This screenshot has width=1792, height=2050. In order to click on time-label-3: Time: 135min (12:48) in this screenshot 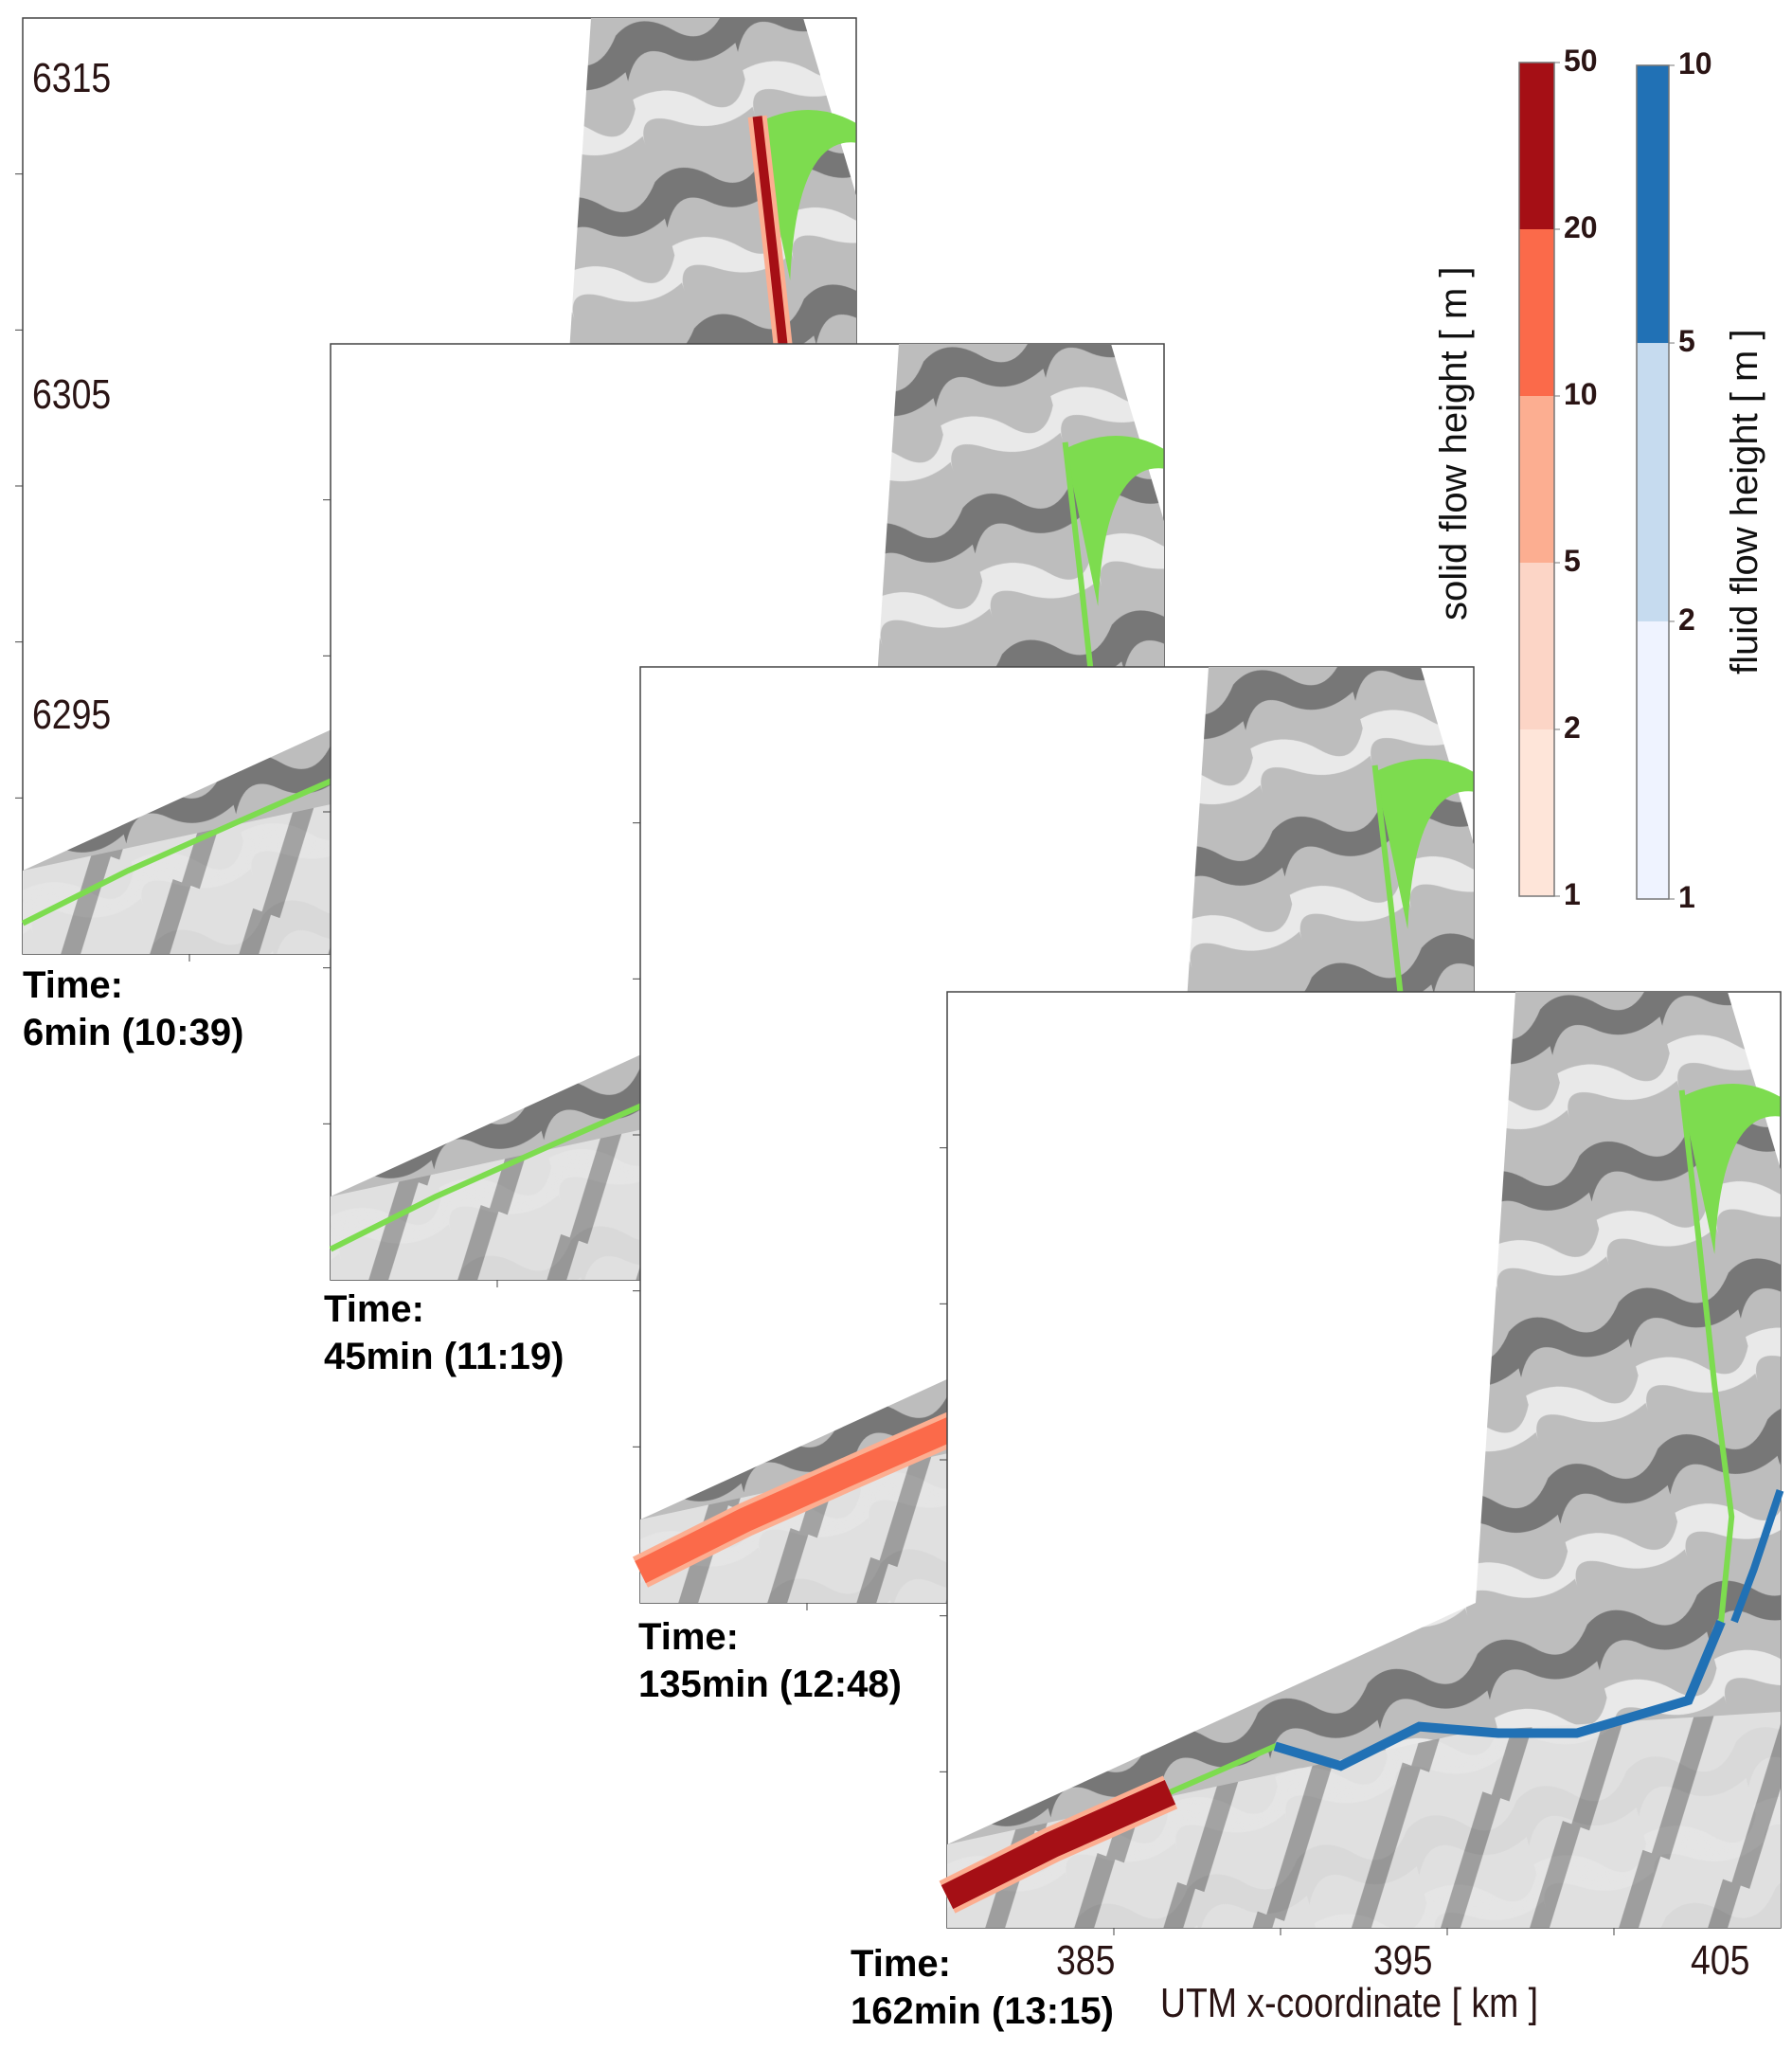, I will do `click(770, 1661)`.